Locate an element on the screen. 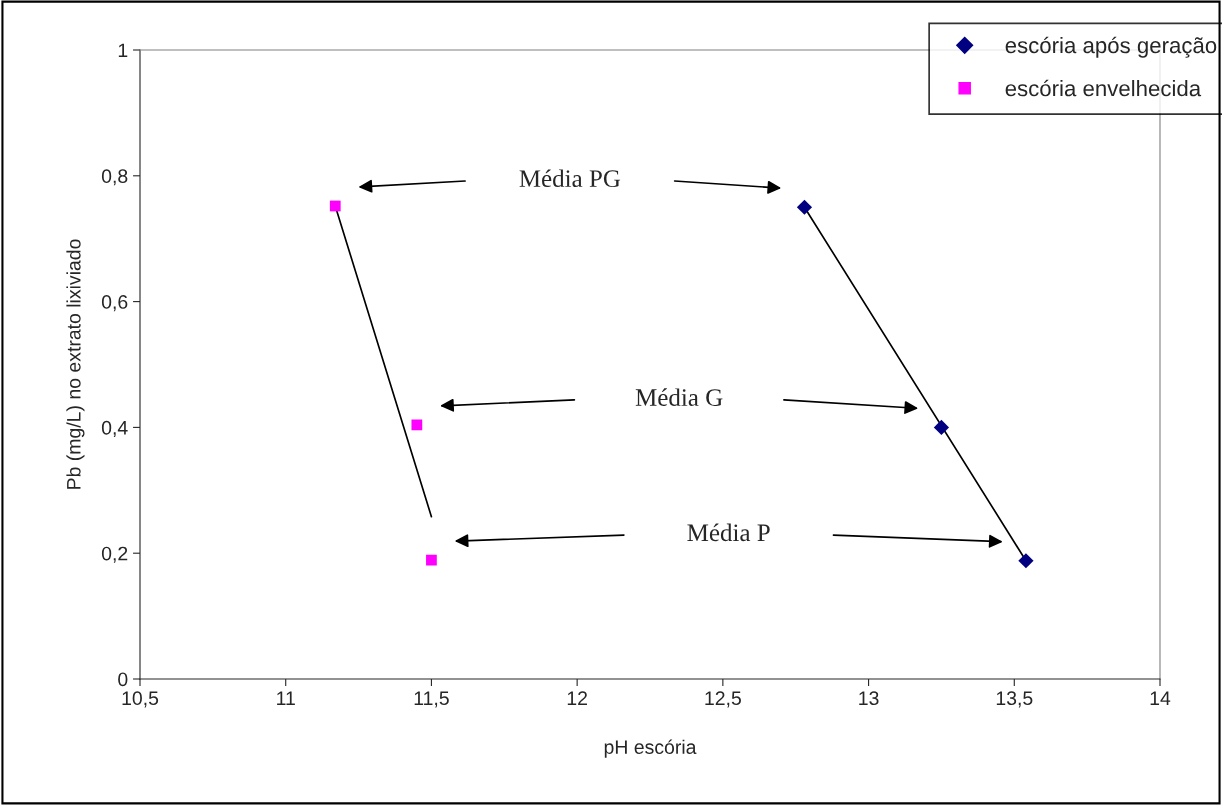 The height and width of the screenshot is (805, 1222). y-tick-label: 1 is located at coordinates (123, 50).